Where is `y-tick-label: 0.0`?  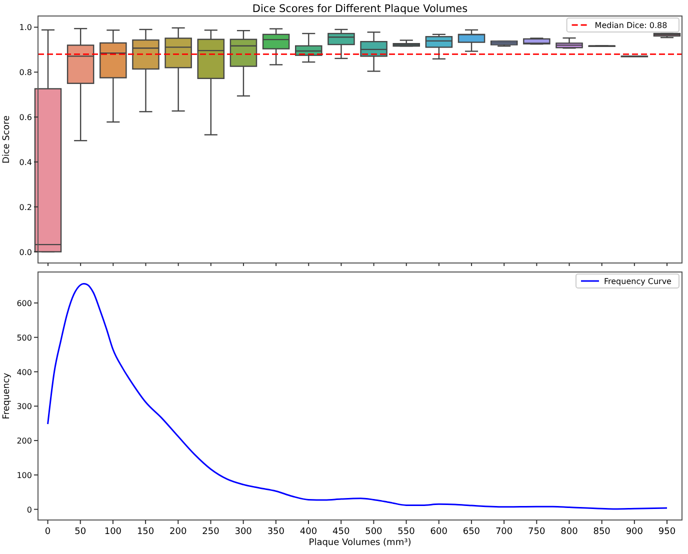
y-tick-label: 0.0 is located at coordinates (25, 252).